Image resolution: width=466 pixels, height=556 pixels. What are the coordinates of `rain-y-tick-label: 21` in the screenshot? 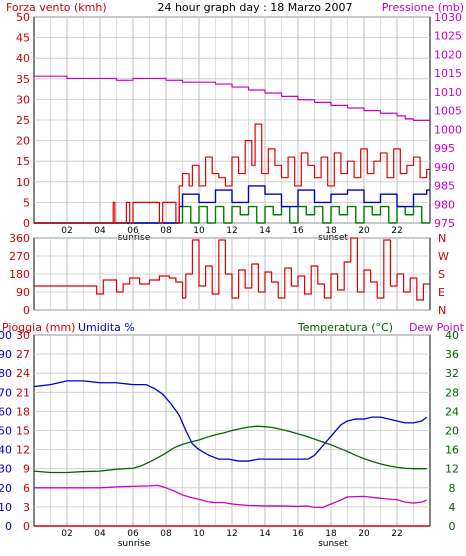 It's located at (23, 392).